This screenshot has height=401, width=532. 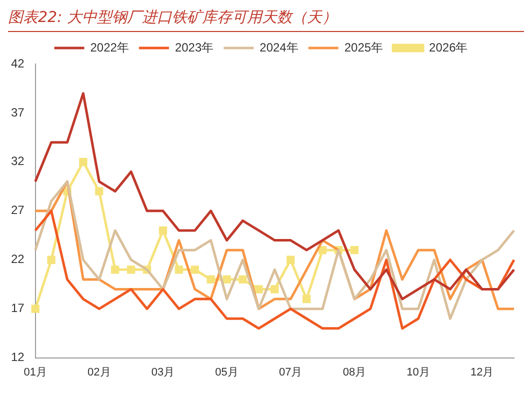 What do you see at coordinates (266, 20) in the screenshot?
I see `chart-title: 图表22: 大中型钢厂进口铁矿库存可用天数（天）` at bounding box center [266, 20].